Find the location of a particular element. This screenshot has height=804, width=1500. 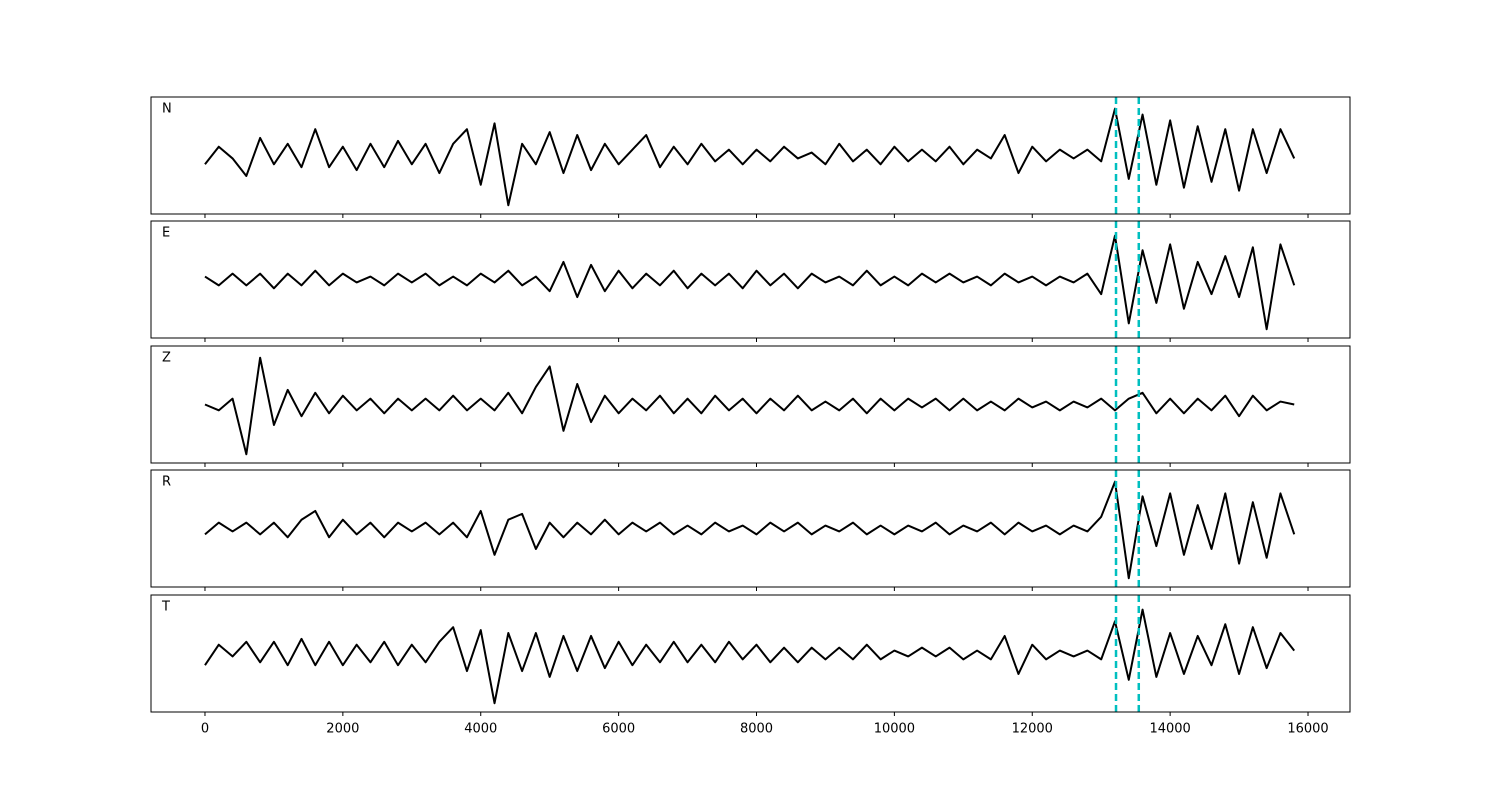

panel-label: N is located at coordinates (167, 109).